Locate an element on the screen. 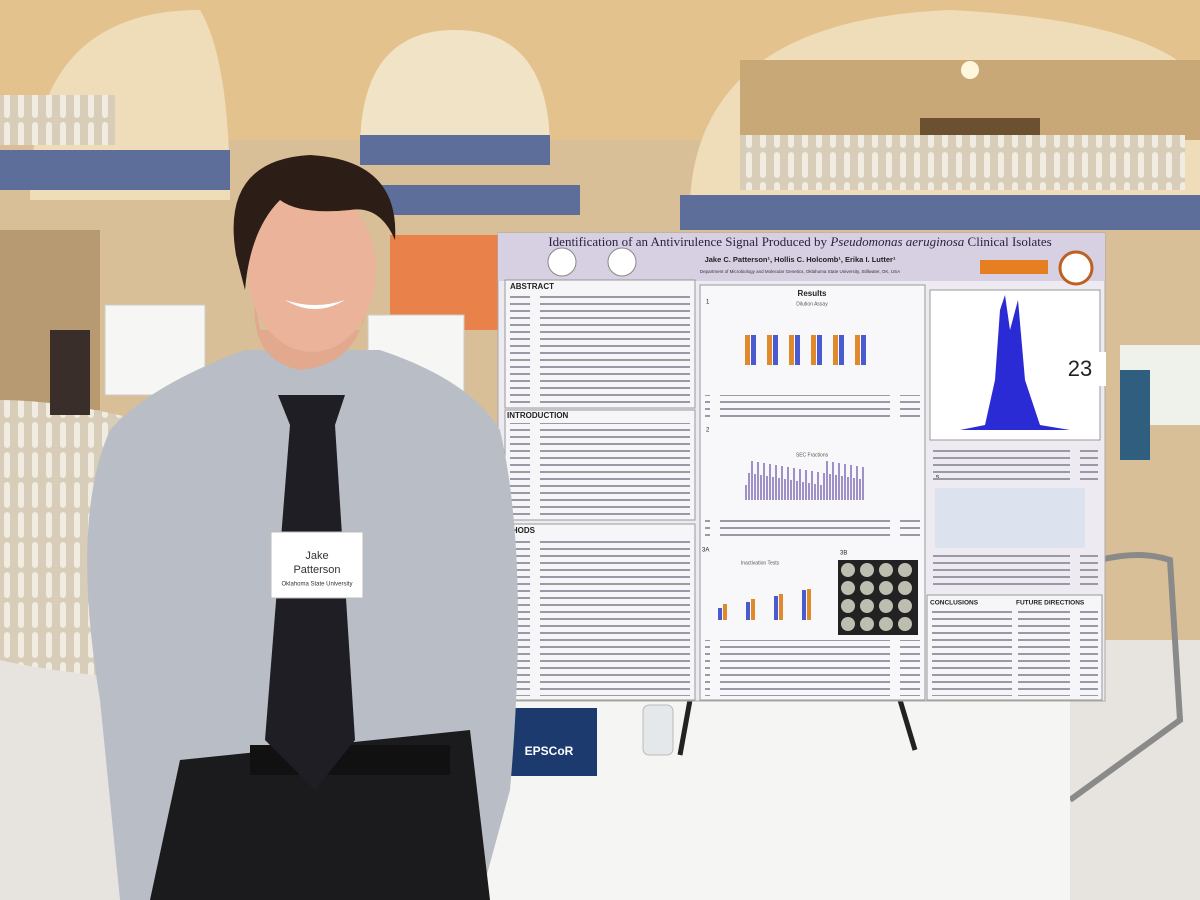  name-tag-line: Patterson is located at coordinates (316, 570).